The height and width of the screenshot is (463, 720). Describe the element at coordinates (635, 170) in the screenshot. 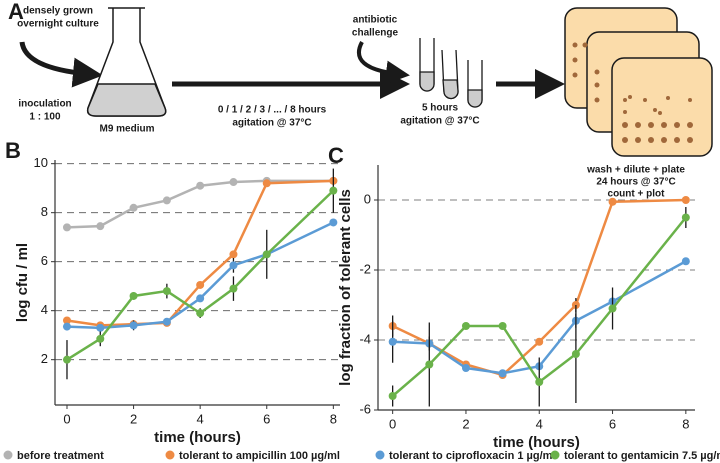

I see `plating-line: wash + dilute + plate` at that location.